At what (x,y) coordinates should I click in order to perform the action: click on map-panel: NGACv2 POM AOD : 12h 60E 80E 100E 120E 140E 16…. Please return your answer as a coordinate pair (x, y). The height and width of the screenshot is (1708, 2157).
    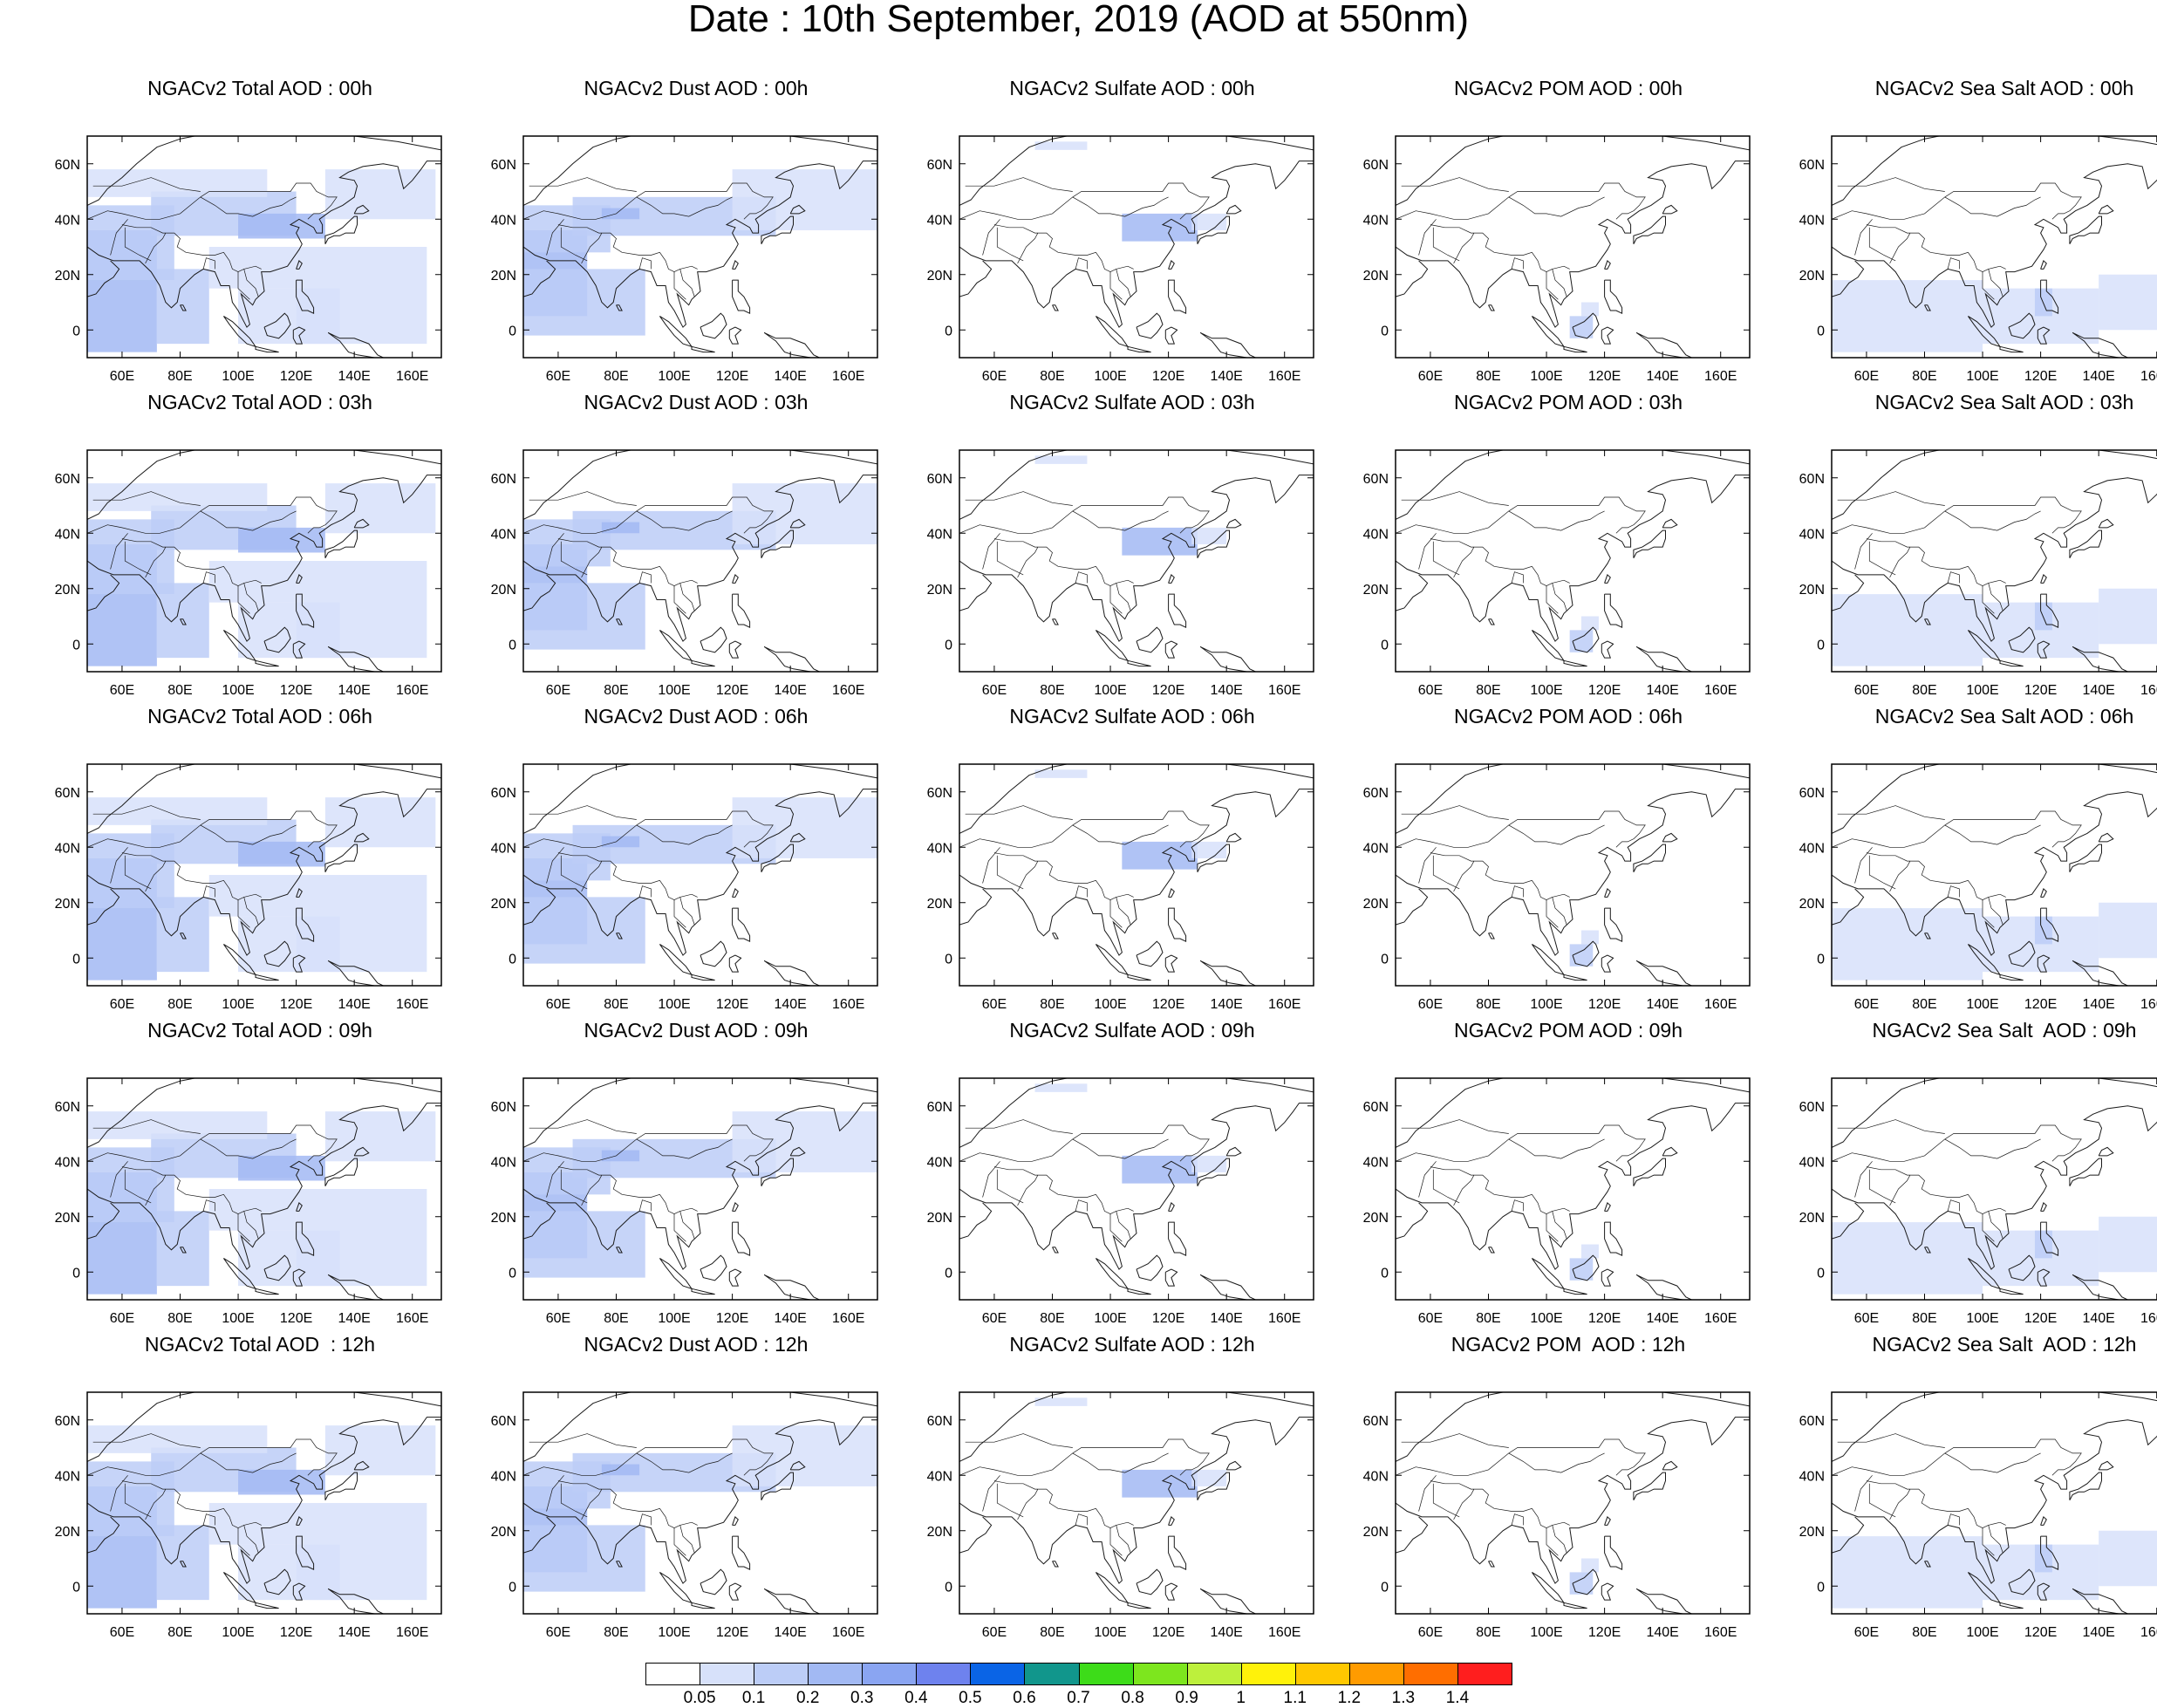
    Looking at the image, I should click on (1568, 1492).